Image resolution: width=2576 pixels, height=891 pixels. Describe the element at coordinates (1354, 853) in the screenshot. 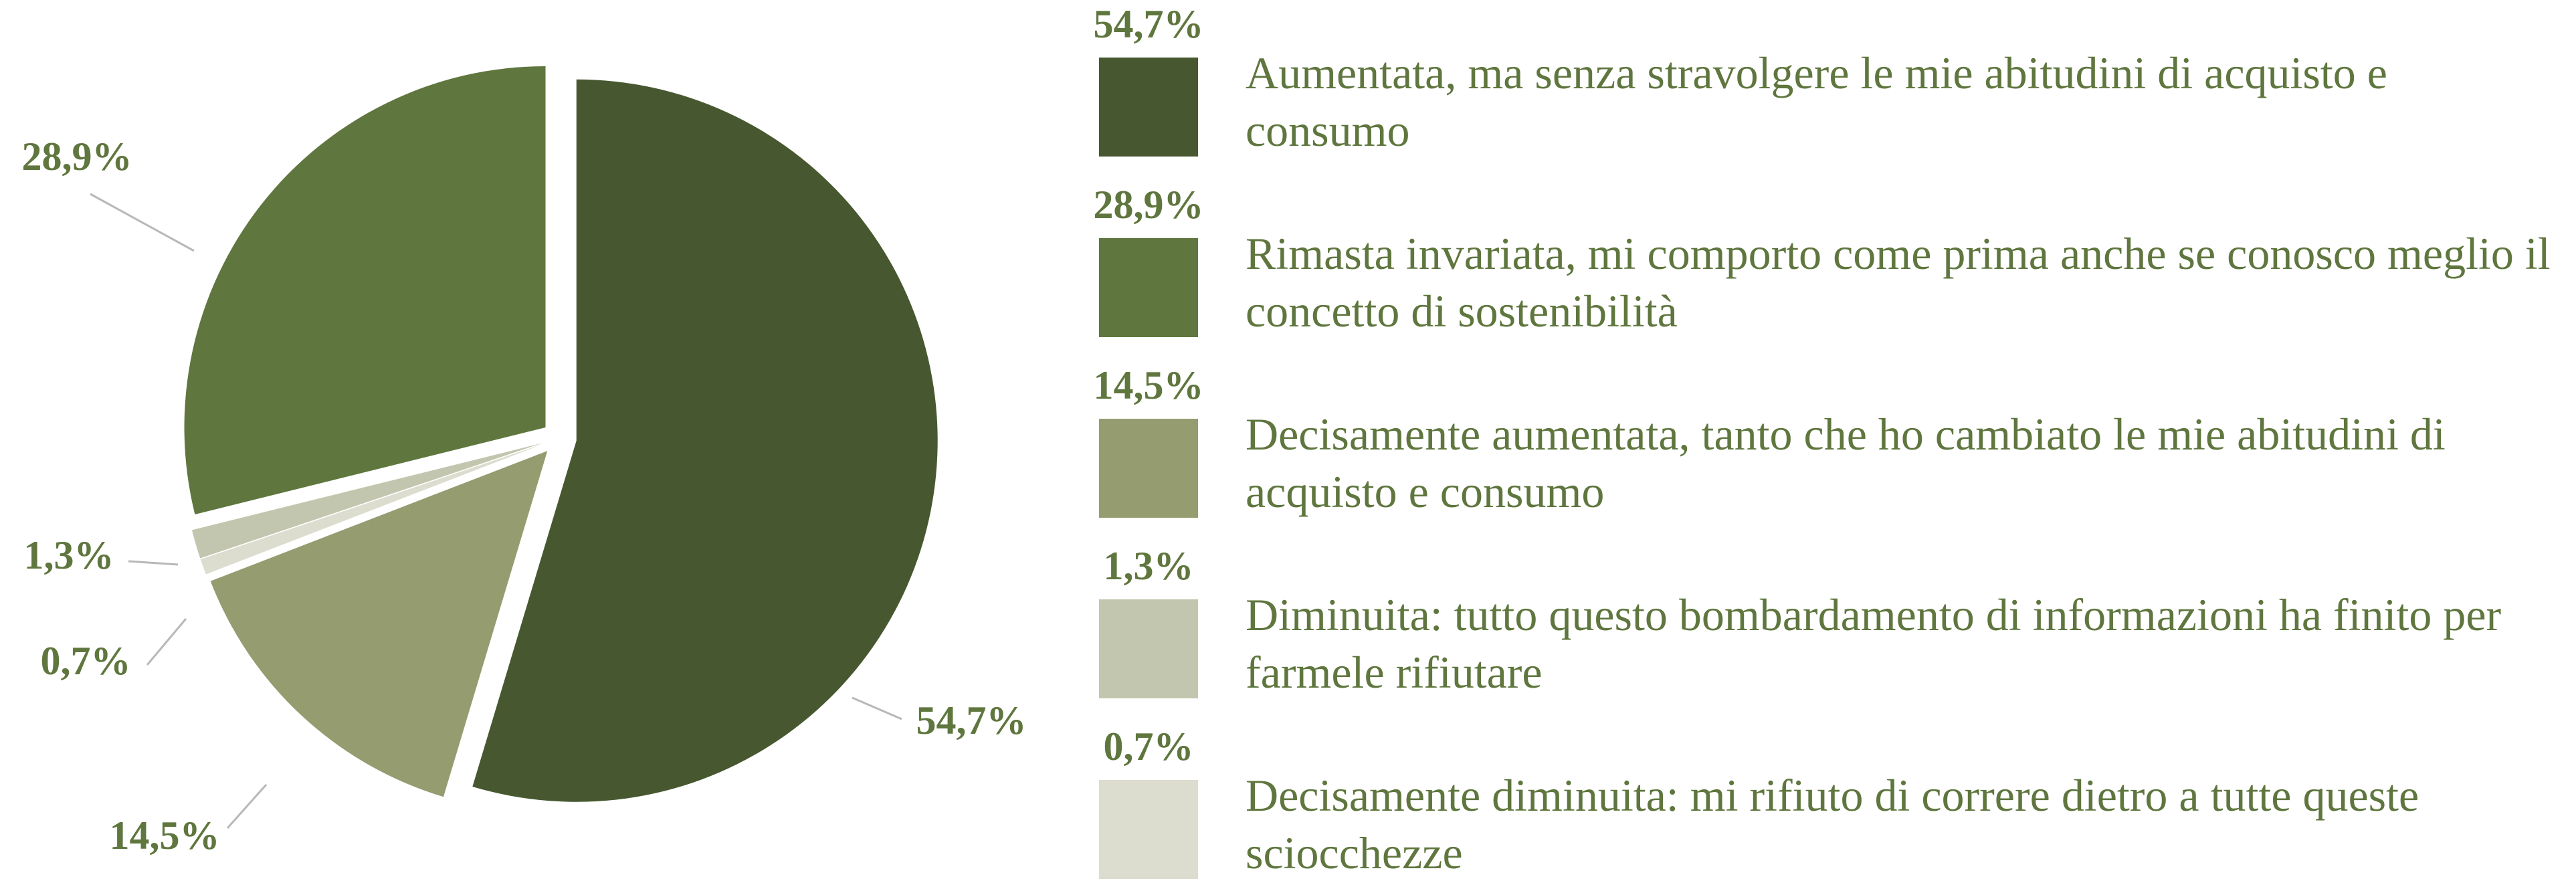

I see `legend-line: sciocchezze` at that location.